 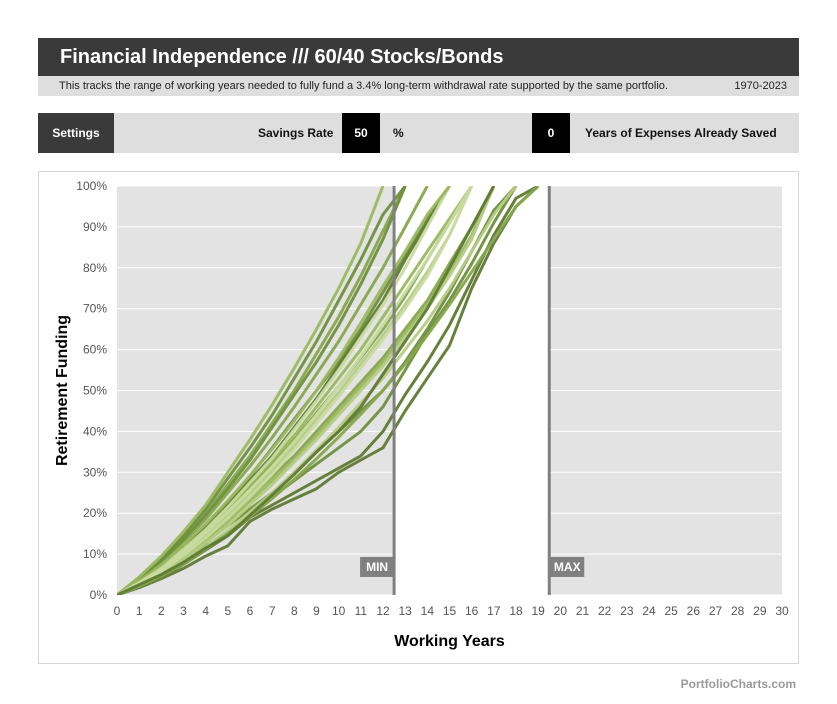 What do you see at coordinates (583, 611) in the screenshot?
I see `x-tick-label: 21` at bounding box center [583, 611].